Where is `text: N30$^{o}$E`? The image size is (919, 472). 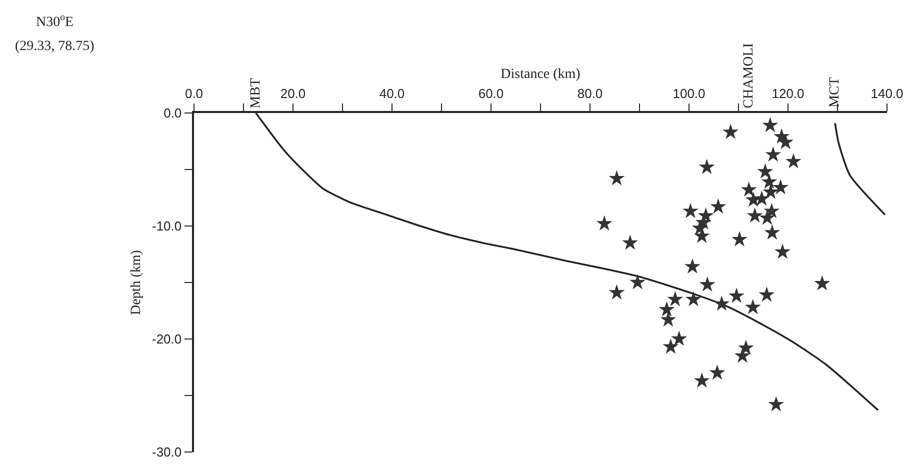
text: N30$^{o}$E is located at coordinates (55, 21).